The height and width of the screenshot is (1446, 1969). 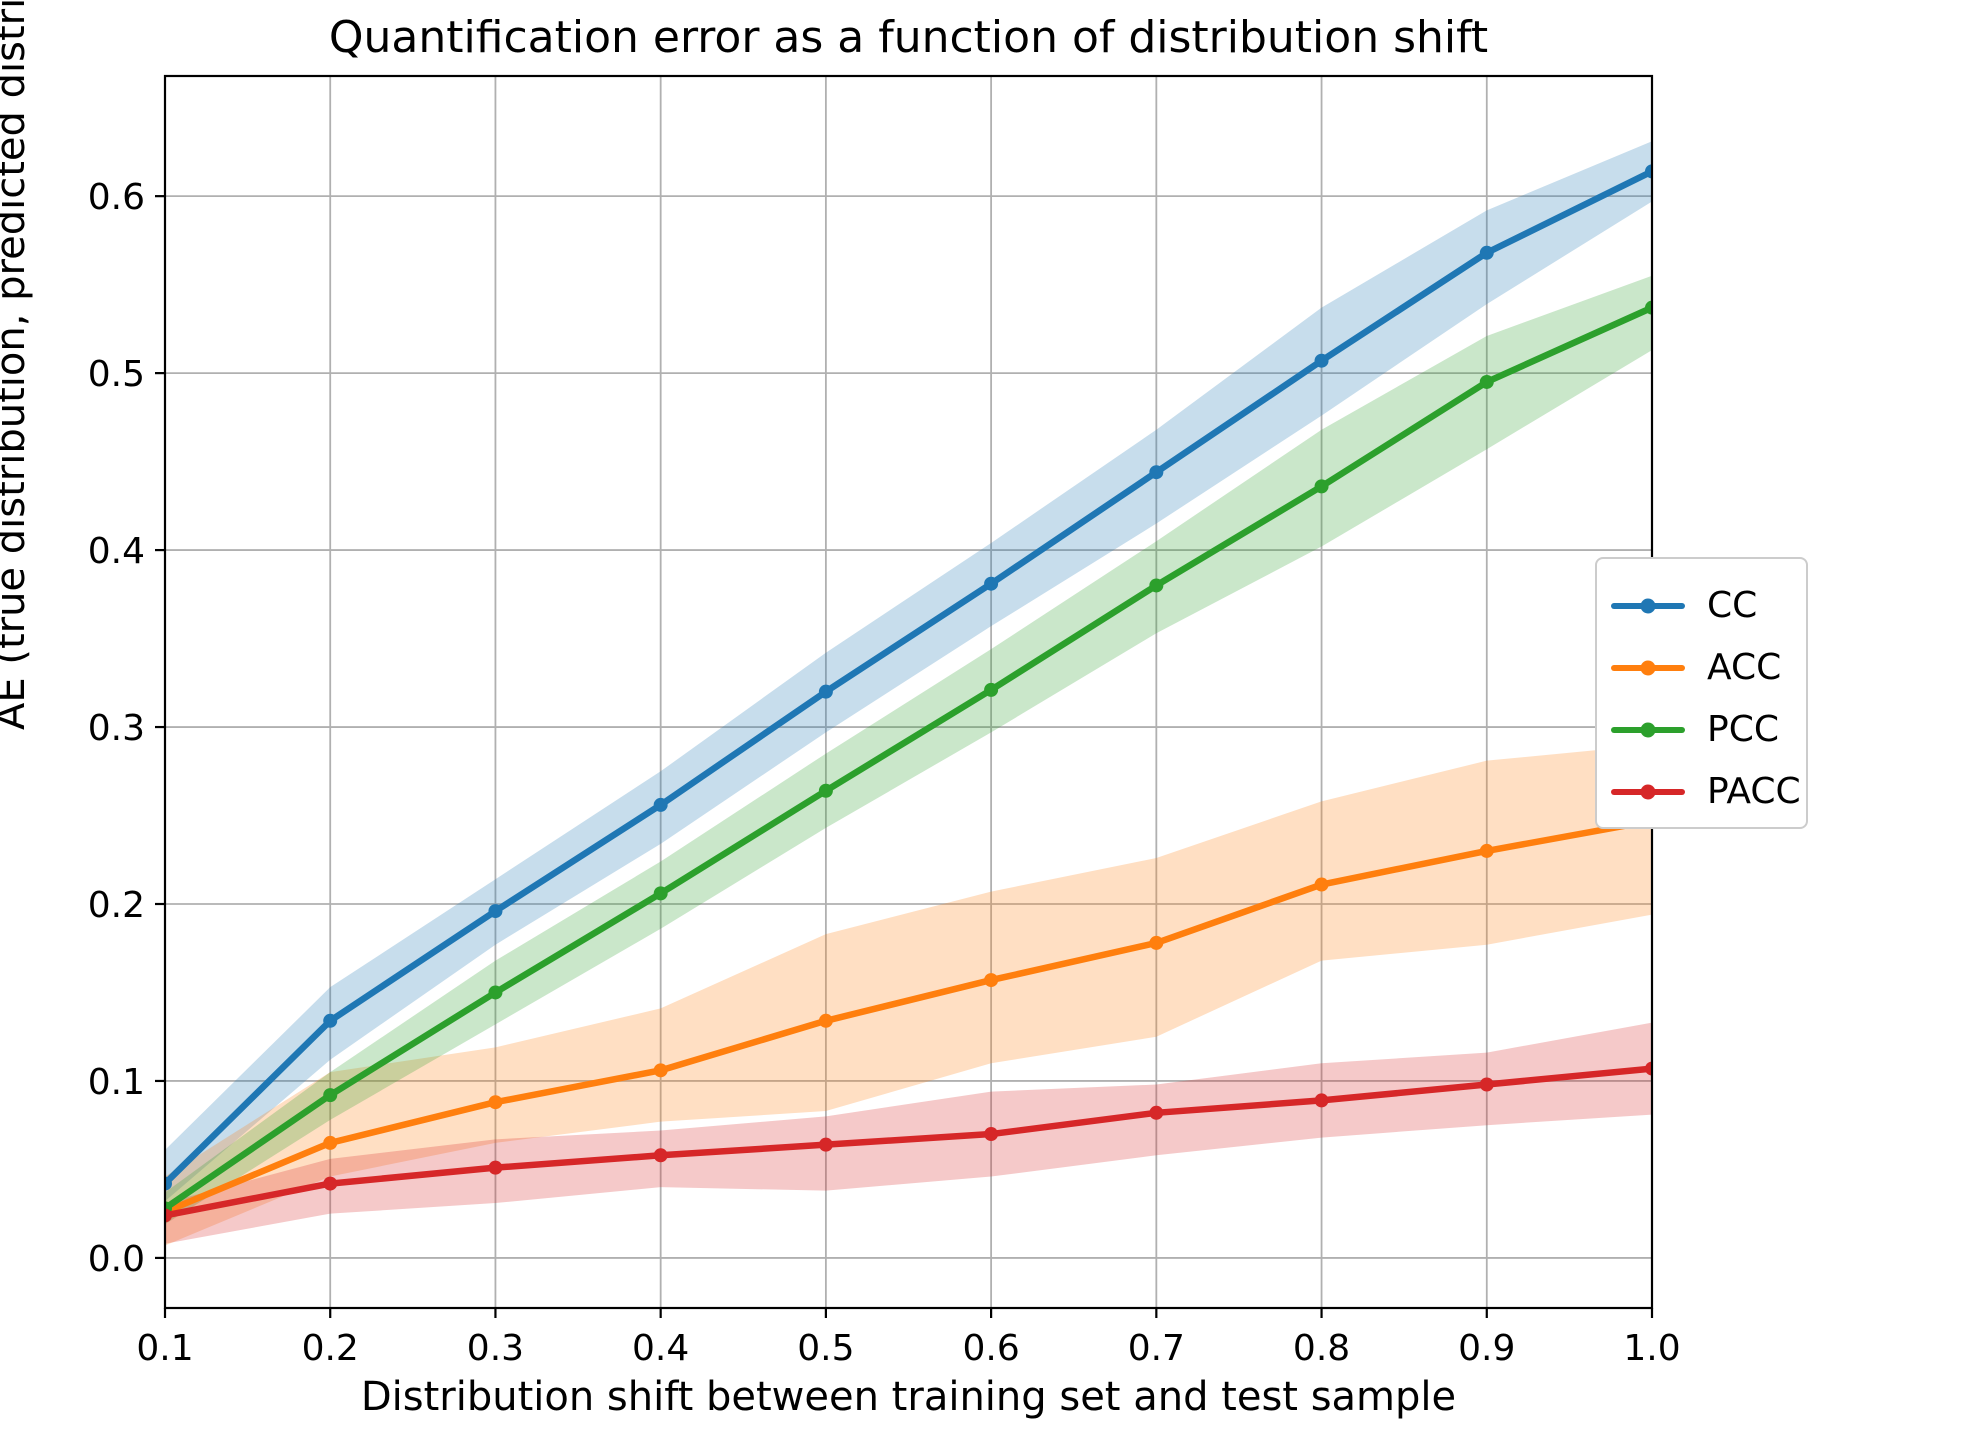 I want to click on legend-line-sample-cc, so click(x=1648, y=606).